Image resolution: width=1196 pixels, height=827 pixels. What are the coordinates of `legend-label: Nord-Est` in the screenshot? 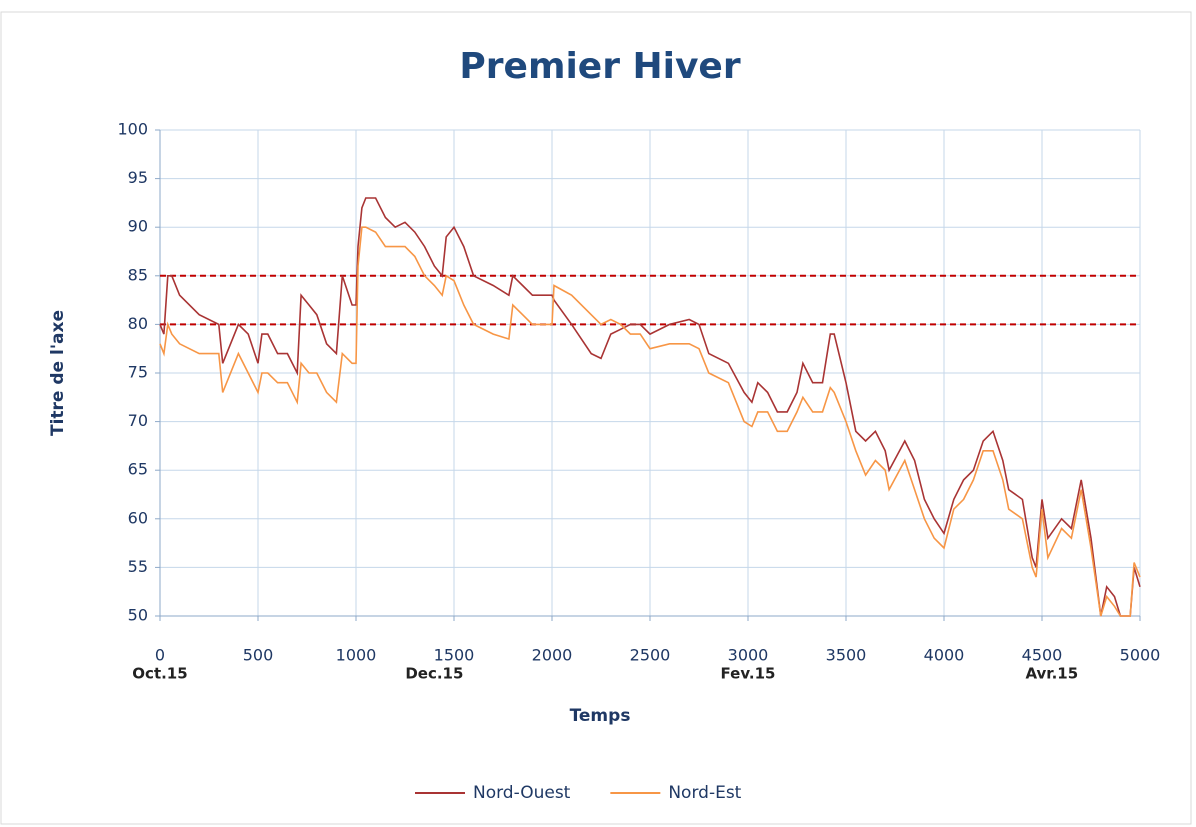 It's located at (704, 793).